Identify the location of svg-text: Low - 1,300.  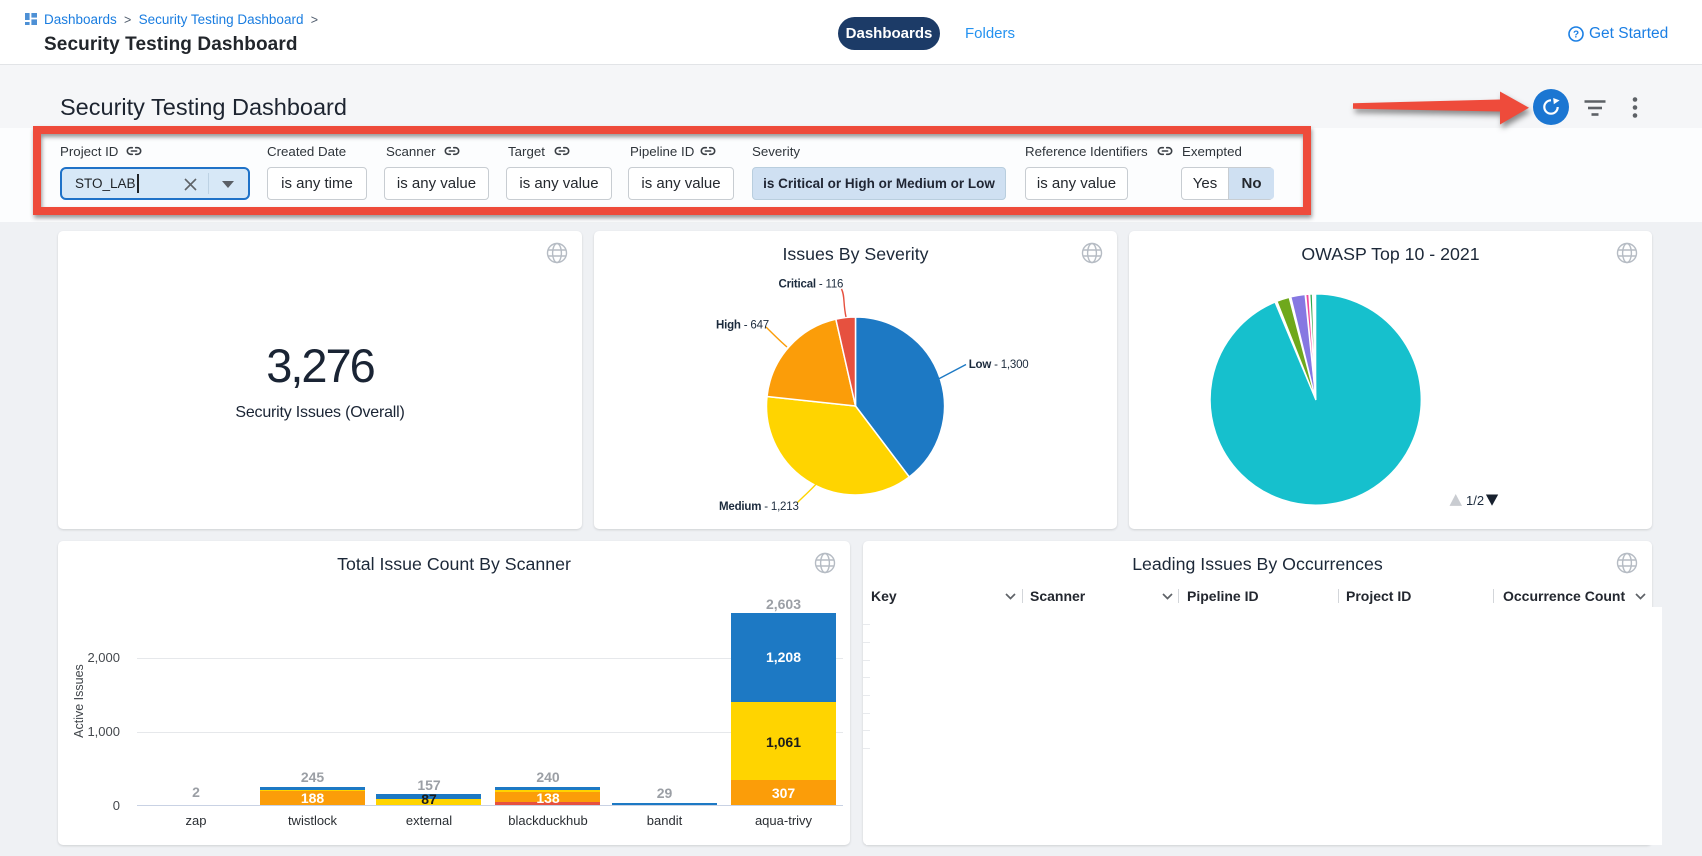
(999, 365).